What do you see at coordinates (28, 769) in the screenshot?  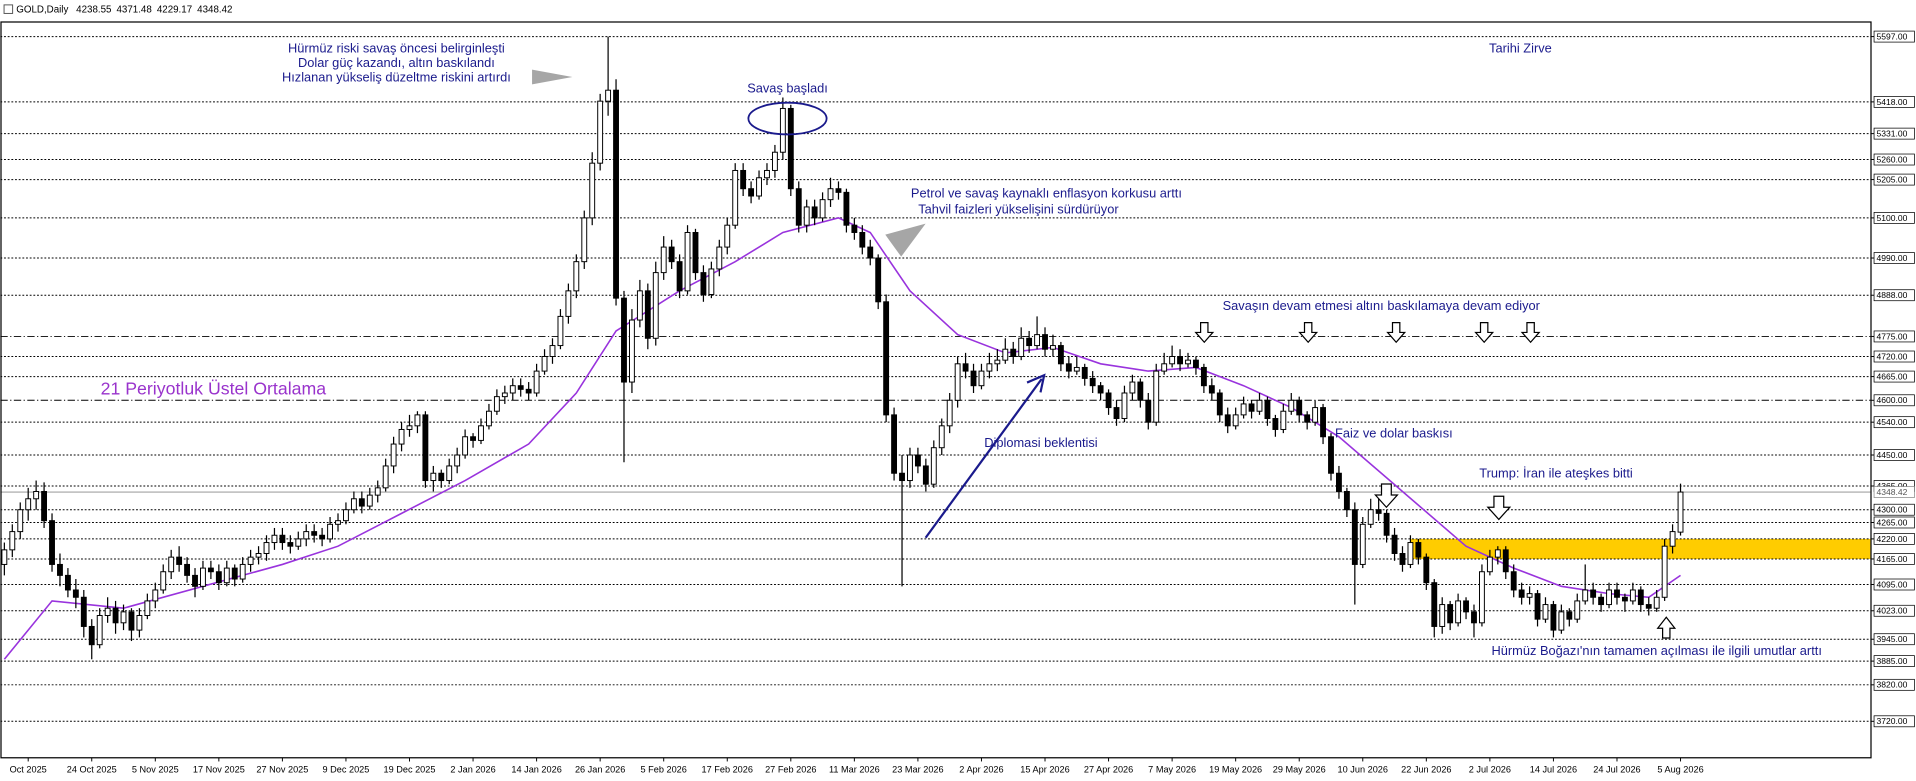 I see `x-tick-label: Oct 2025` at bounding box center [28, 769].